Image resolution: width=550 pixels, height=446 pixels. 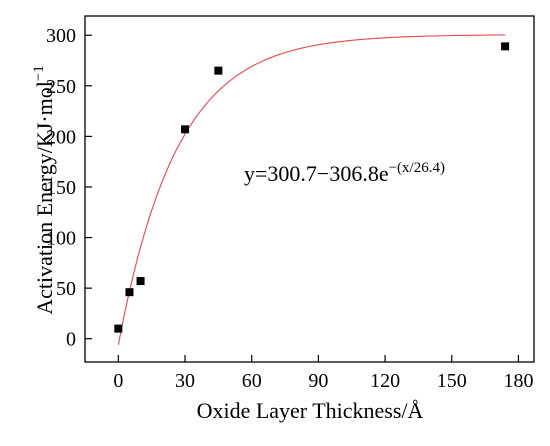 What do you see at coordinates (61, 239) in the screenshot?
I see `y-tick-label: 100` at bounding box center [61, 239].